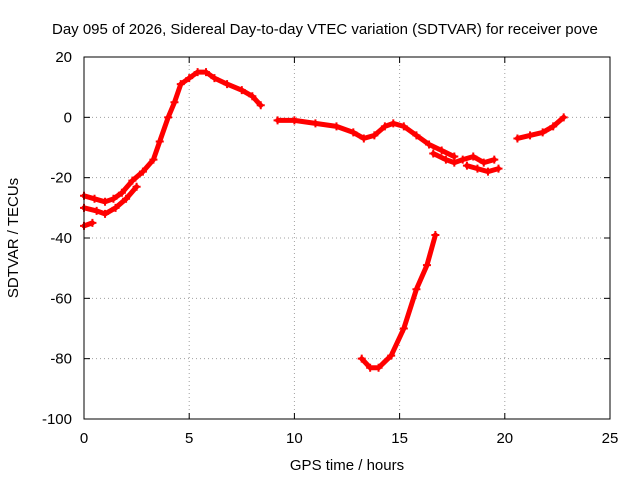  What do you see at coordinates (294, 438) in the screenshot?
I see `x-tick-label: 10` at bounding box center [294, 438].